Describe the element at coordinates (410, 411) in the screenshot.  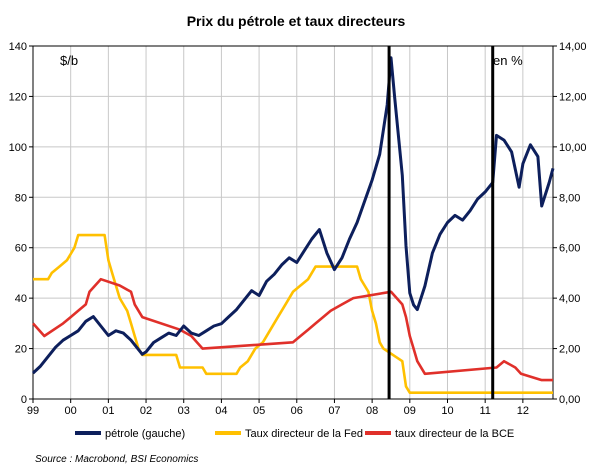
I see `x-tick-label: 09` at that location.